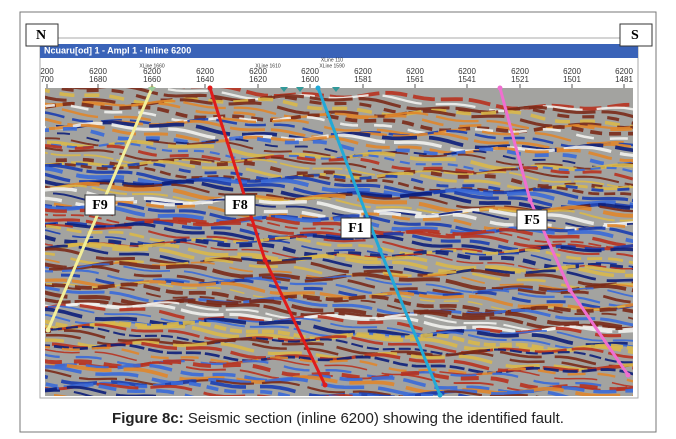 This screenshot has height=439, width=676. I want to click on window-title: Ncuaru[od] 1 - Ampl 1 - Inline 6200, so click(117, 50).